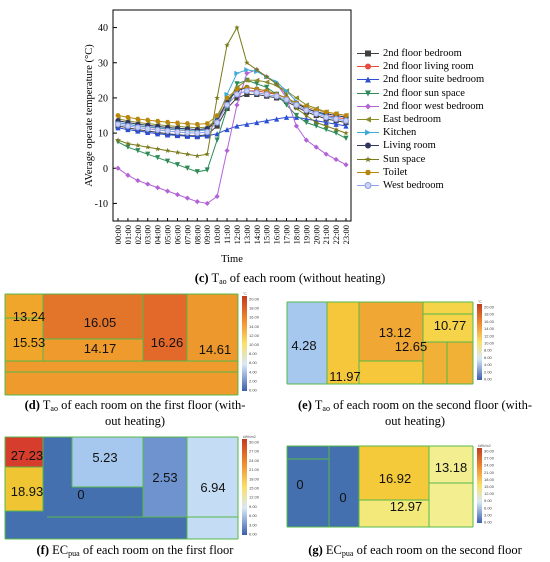 The height and width of the screenshot is (562, 550). Describe the element at coordinates (345, 376) in the screenshot. I see `room-value-label: 11.97` at that location.